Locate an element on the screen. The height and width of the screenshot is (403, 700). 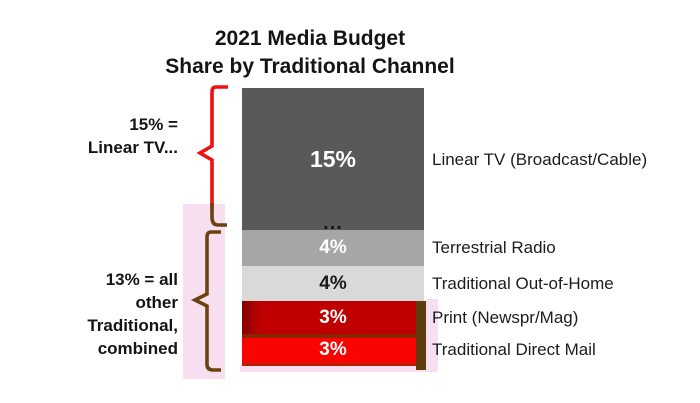
chart-title-line2: Share by Traditional Channel is located at coordinates (310, 66).